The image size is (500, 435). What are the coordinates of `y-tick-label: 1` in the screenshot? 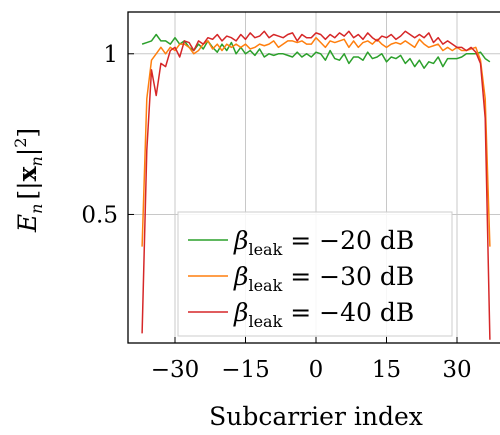 It's located at (110, 55).